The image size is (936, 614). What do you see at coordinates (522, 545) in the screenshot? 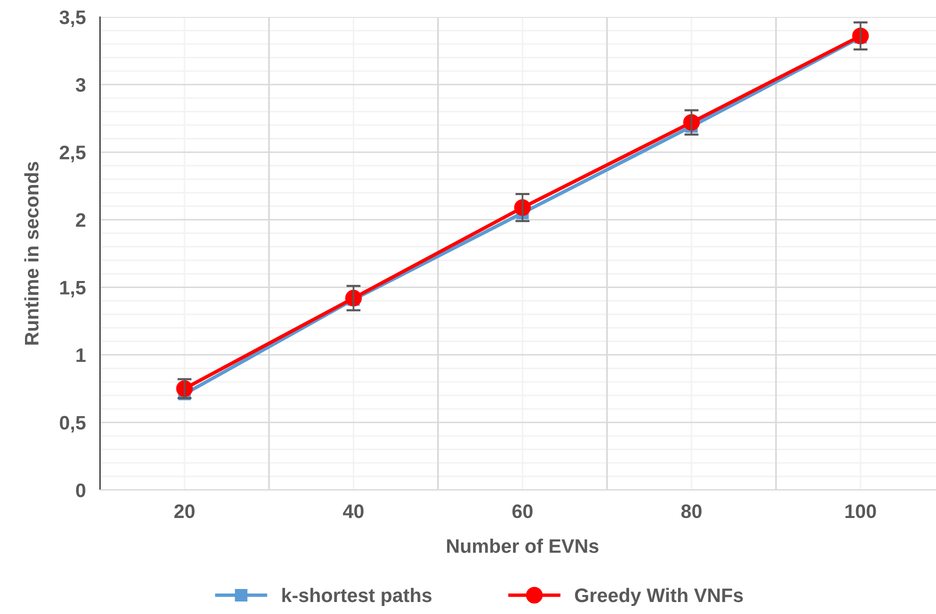
I see `x-axis-title: Number of EVNs` at bounding box center [522, 545].